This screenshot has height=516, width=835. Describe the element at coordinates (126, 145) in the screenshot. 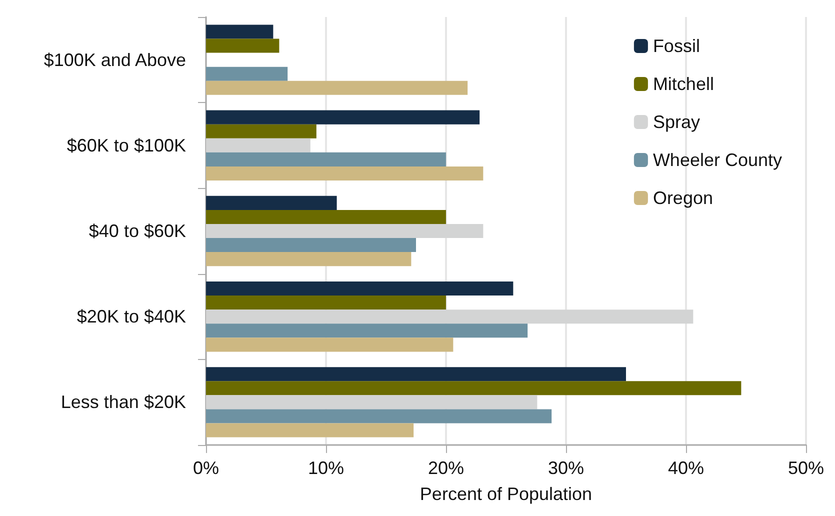

I see `y-tick-label: $60K to $100K` at that location.